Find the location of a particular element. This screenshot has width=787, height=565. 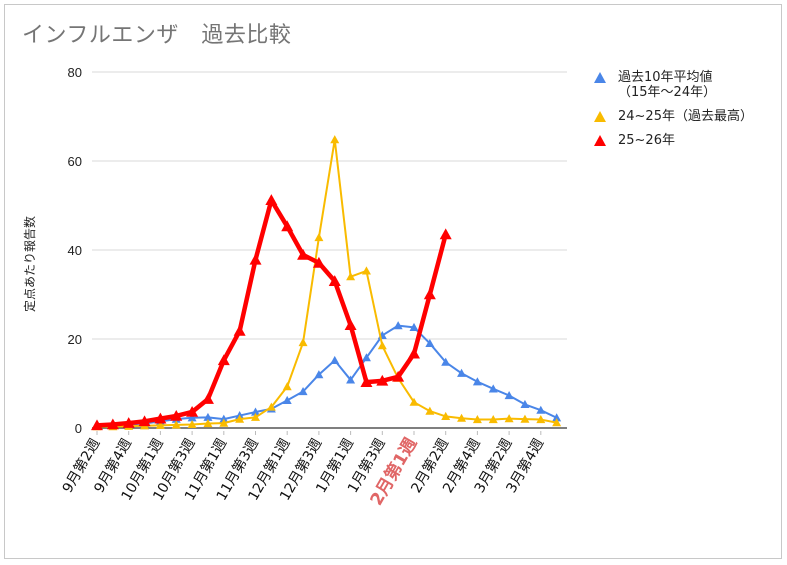

y-tick-label: 60 is located at coordinates (75, 161).